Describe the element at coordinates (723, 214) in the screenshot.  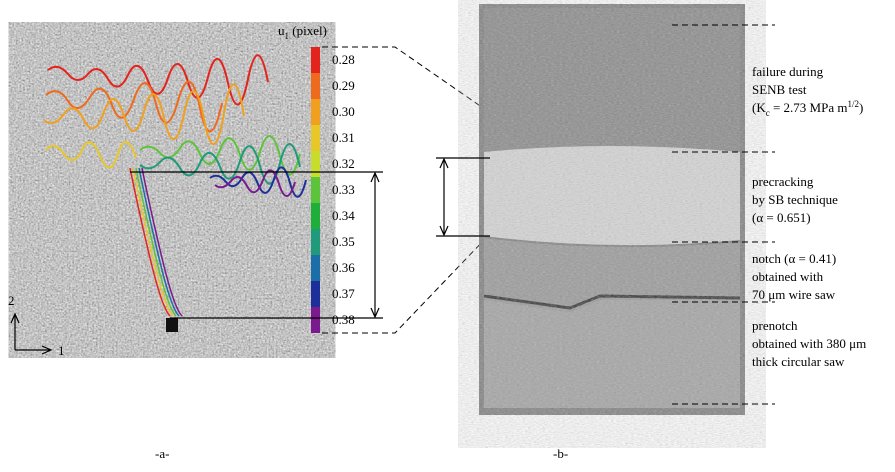
I see `level-markers` at that location.